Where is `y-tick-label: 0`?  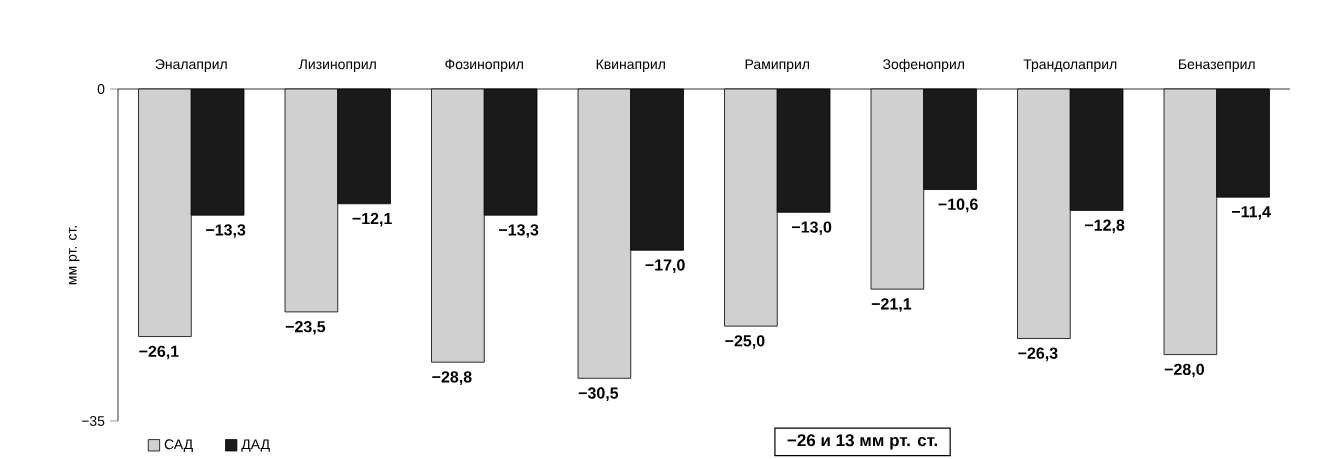
y-tick-label: 0 is located at coordinates (101, 89).